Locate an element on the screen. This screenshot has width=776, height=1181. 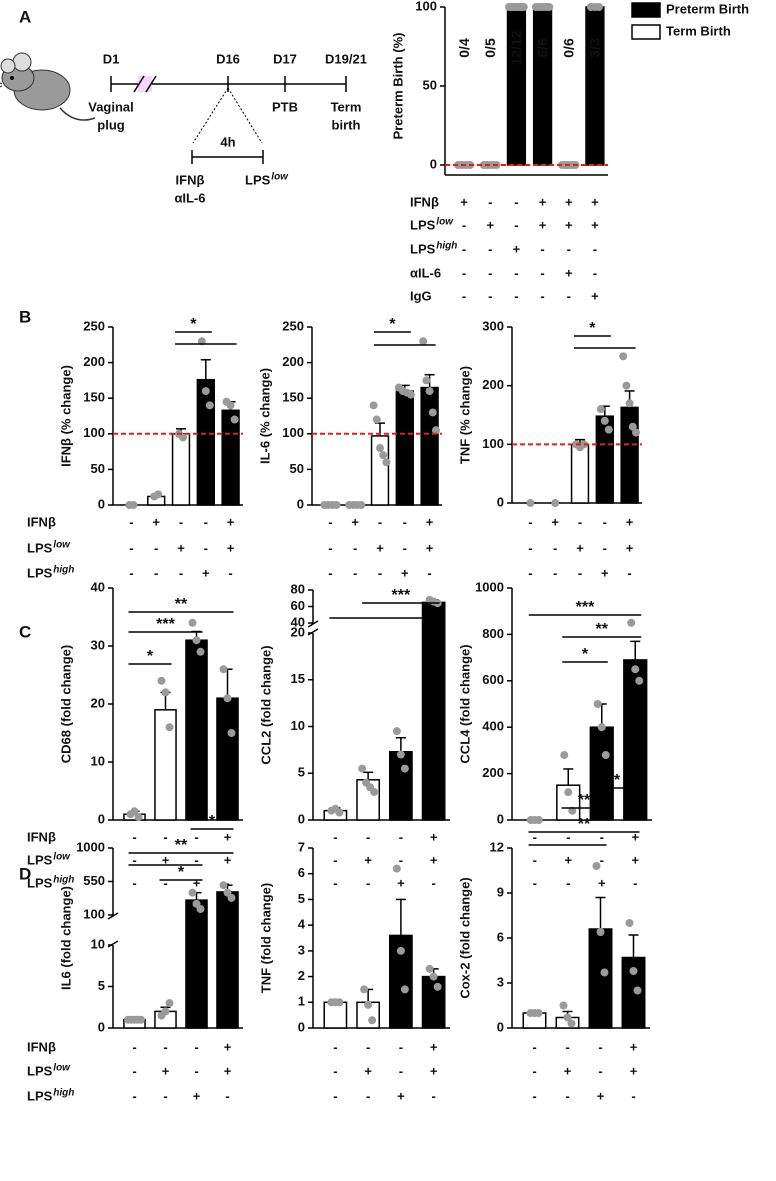
legend-label: Term Birth is located at coordinates (698, 30).